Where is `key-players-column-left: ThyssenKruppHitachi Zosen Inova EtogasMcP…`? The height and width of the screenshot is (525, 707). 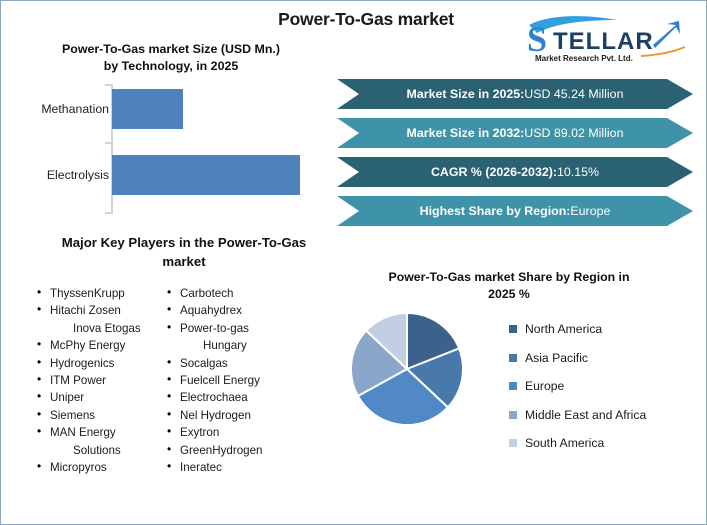
key-players-column-left: ThyssenKruppHitachi Zosen Inova EtogasMcP… is located at coordinates (102, 380).